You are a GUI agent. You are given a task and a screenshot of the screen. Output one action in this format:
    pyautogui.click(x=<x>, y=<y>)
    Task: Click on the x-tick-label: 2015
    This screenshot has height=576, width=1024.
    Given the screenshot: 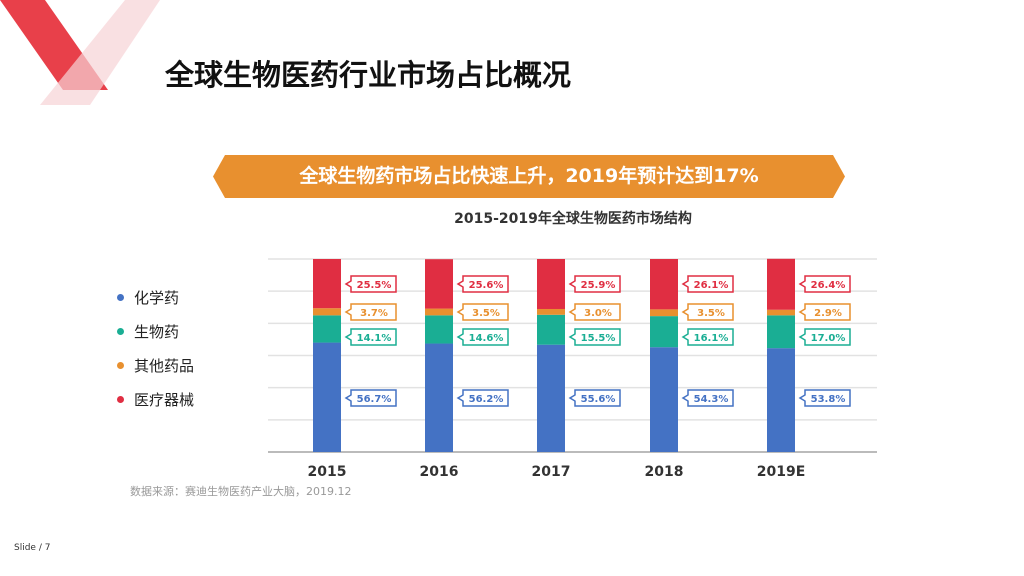 What is the action you would take?
    pyautogui.click(x=327, y=472)
    